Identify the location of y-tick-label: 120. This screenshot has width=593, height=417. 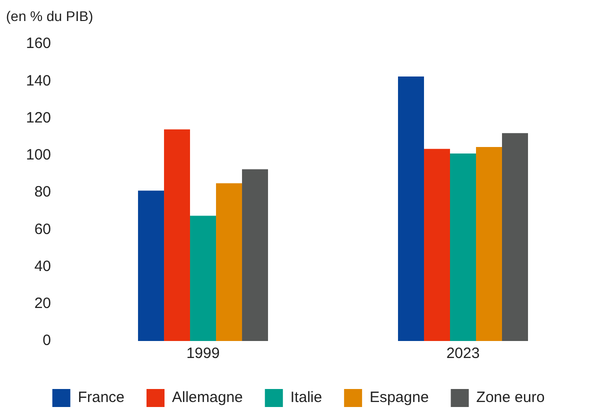
(39, 117).